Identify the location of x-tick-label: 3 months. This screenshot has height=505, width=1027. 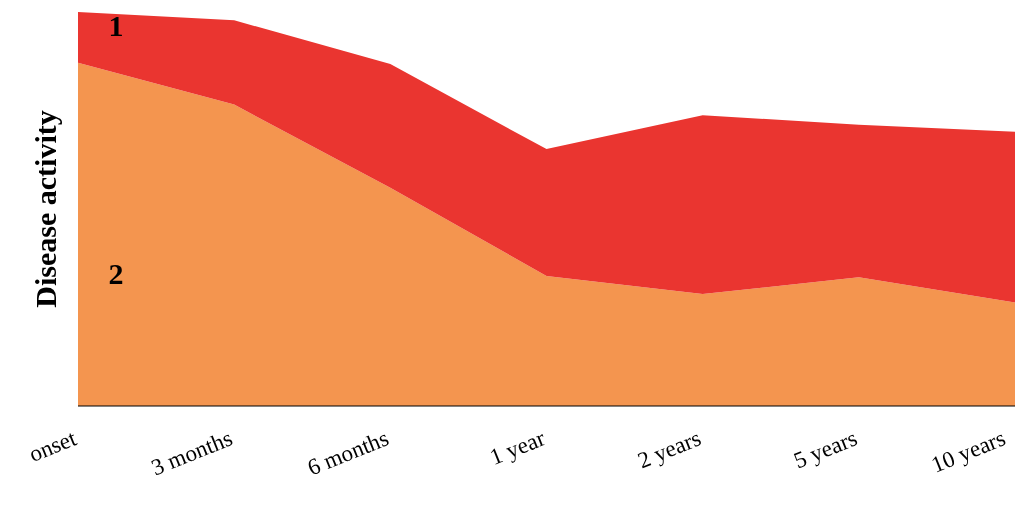
(192, 453).